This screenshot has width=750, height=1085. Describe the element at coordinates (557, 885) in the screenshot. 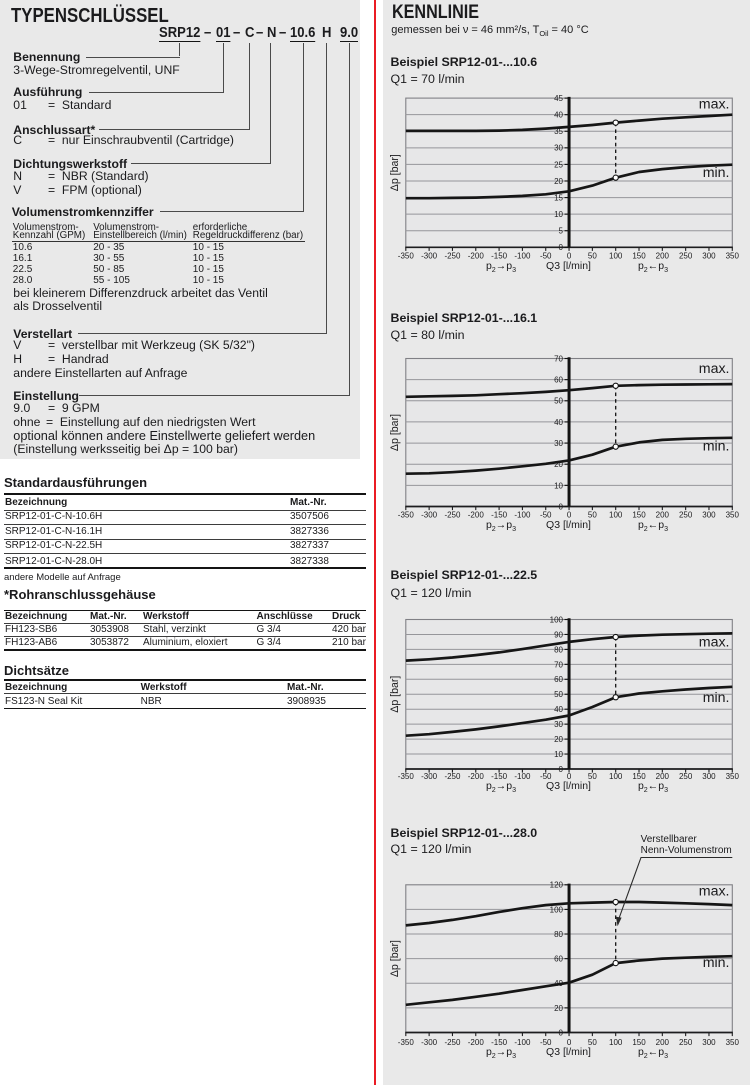

I see `svg-text: 120` at that location.